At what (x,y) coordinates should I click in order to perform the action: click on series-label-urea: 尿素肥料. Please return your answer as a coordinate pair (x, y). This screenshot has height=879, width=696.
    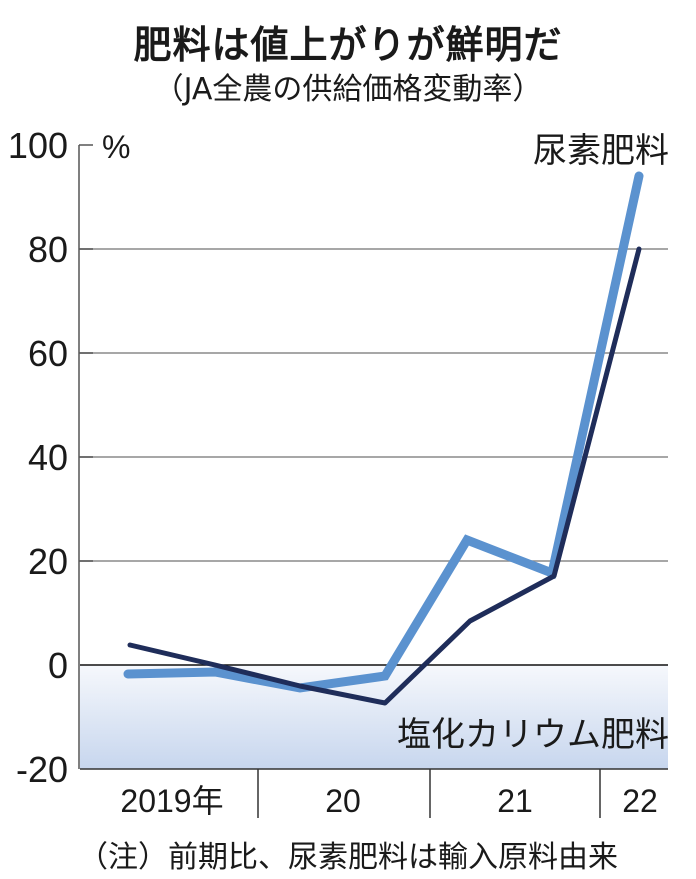
    Looking at the image, I should click on (601, 151).